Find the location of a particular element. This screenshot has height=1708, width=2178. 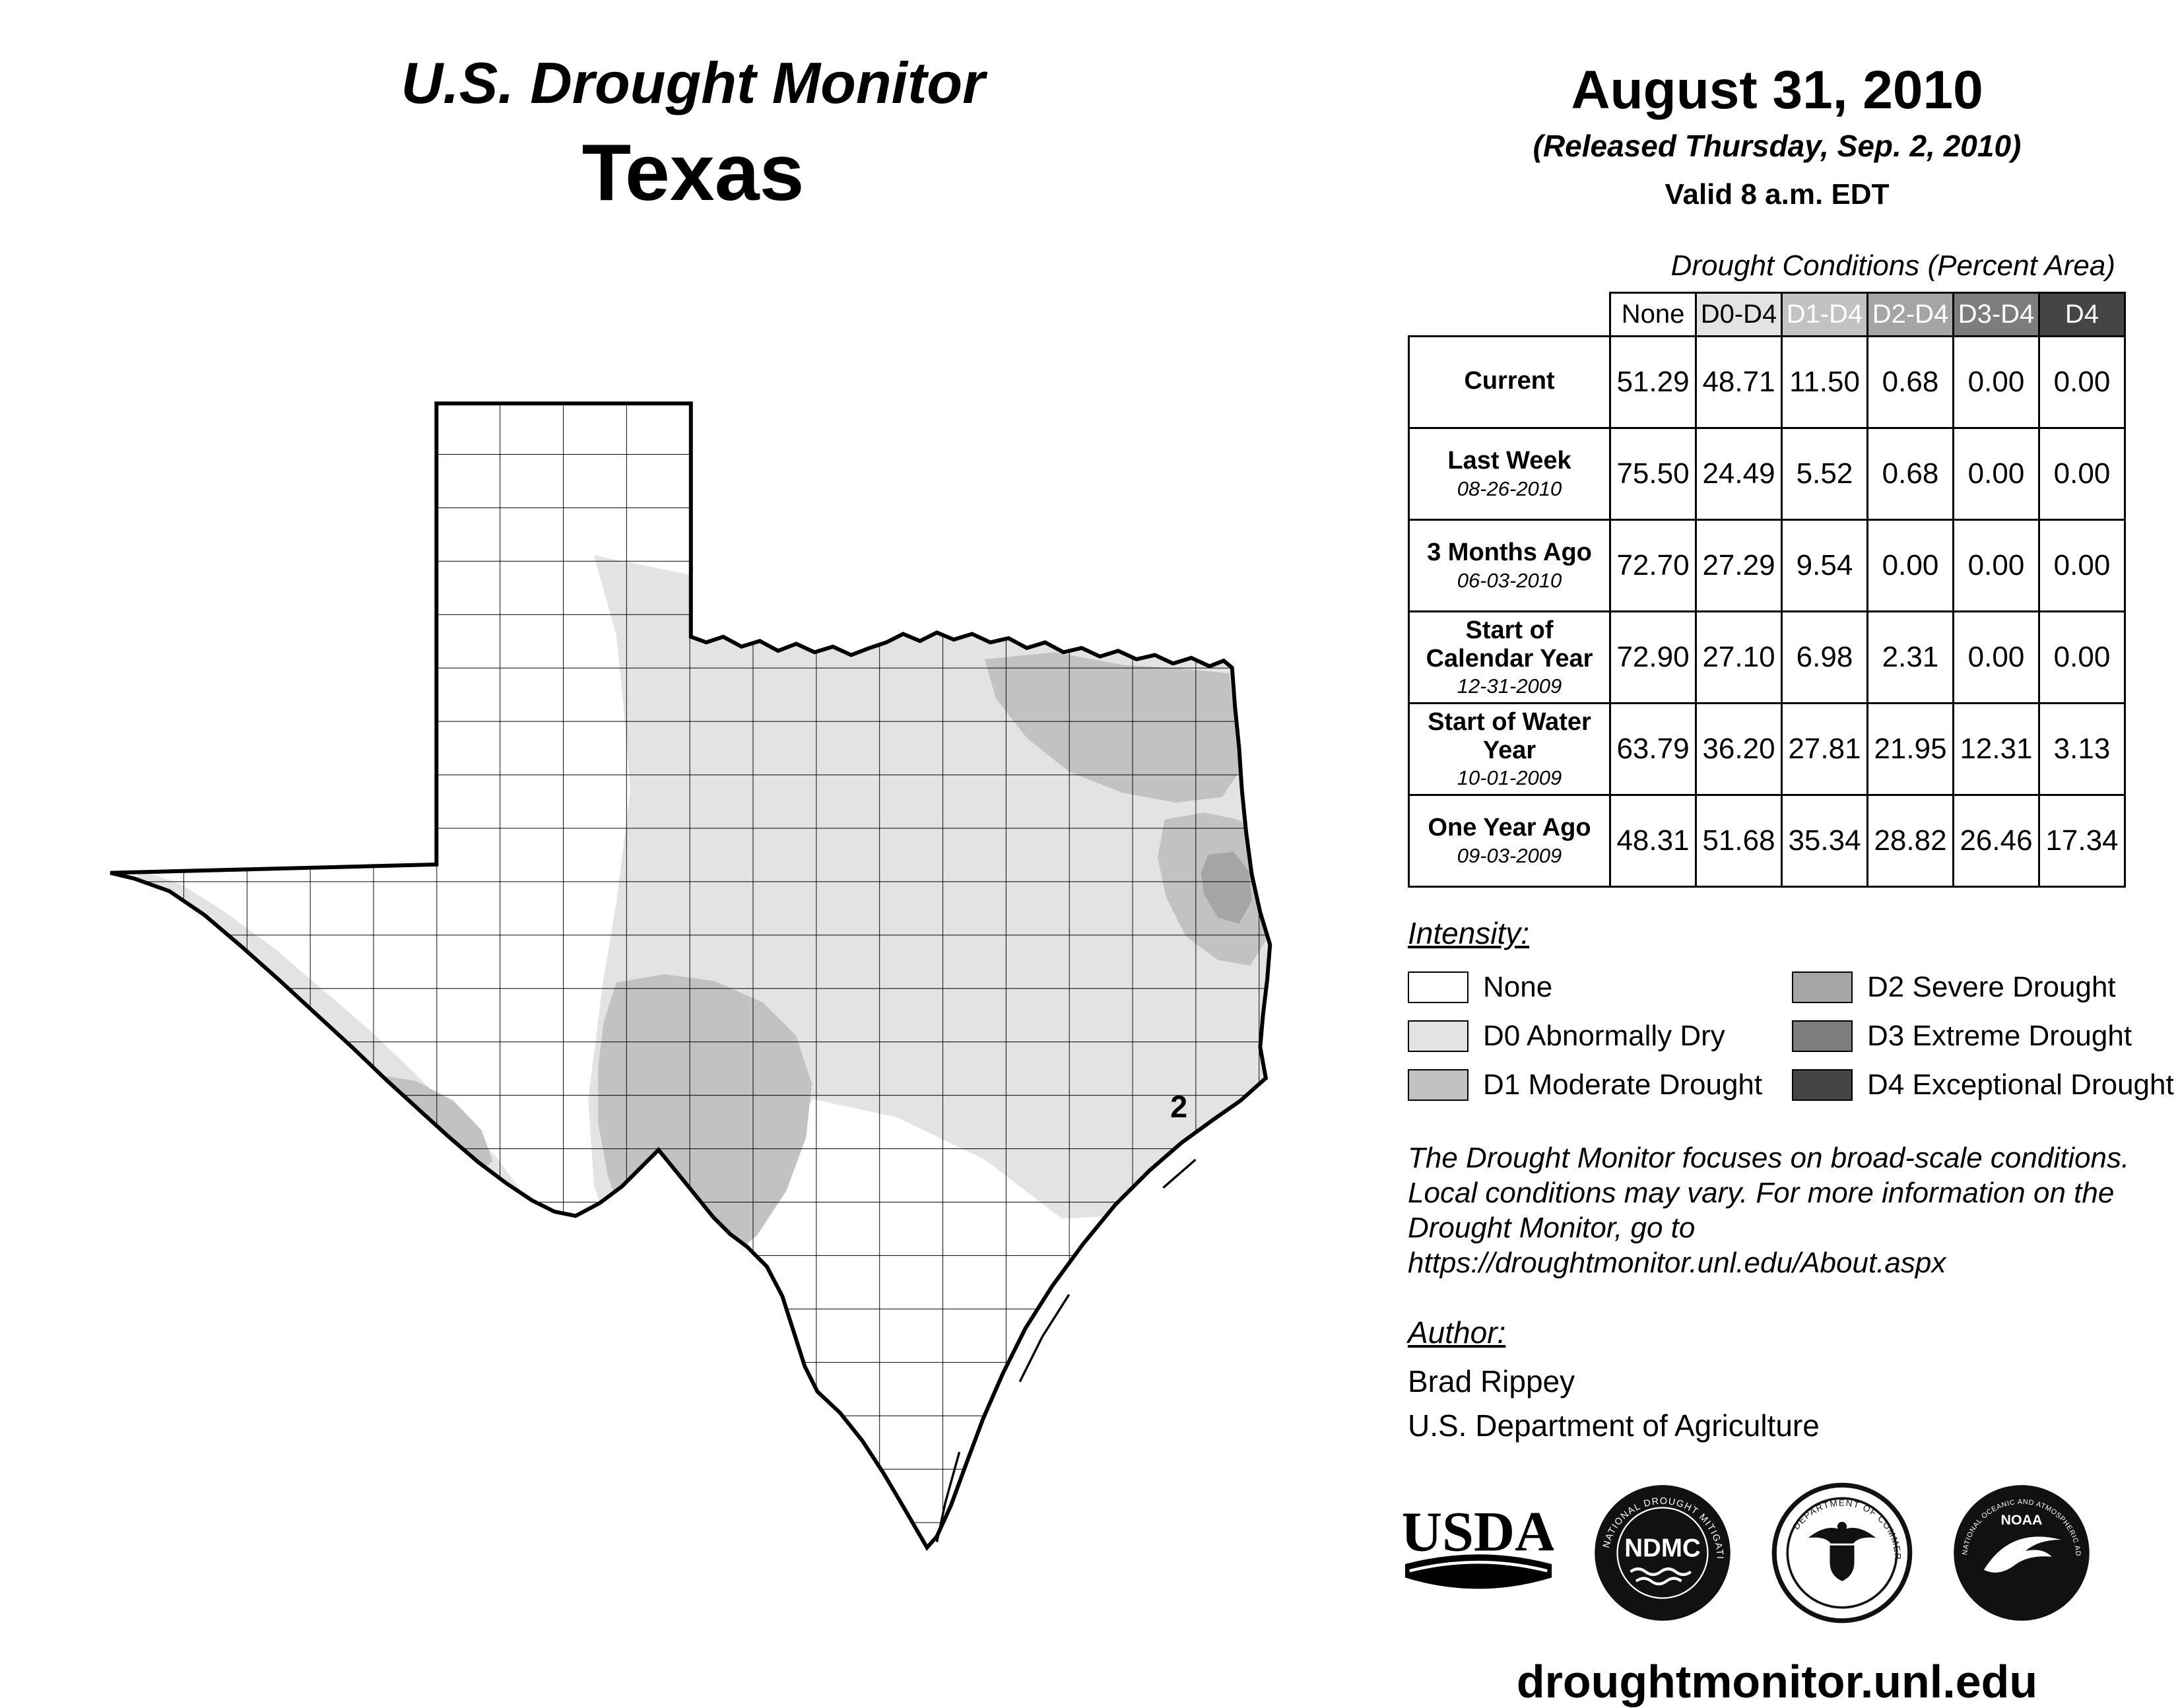

value-cell: 3.13 is located at coordinates (2082, 749).